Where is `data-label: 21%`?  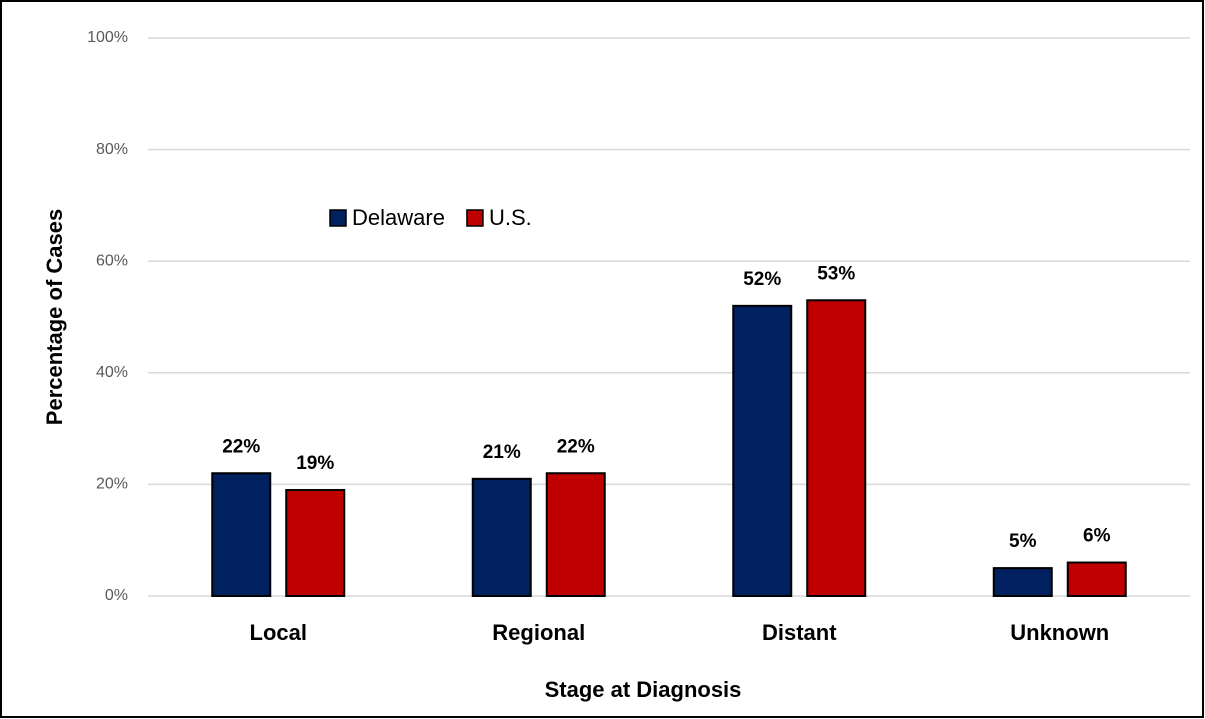 data-label: 21% is located at coordinates (502, 452).